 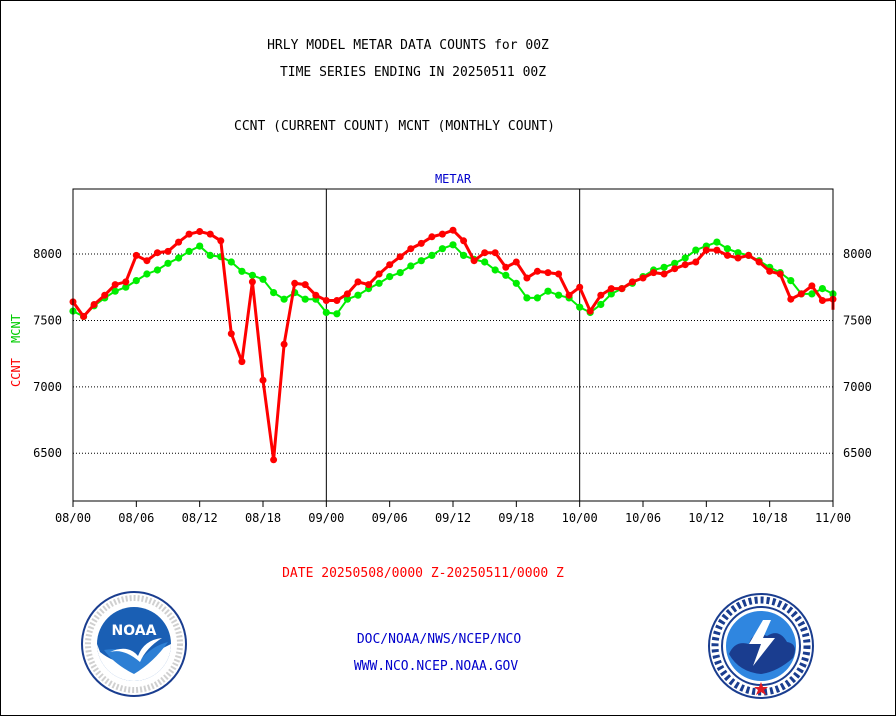 What do you see at coordinates (453, 518) in the screenshot?
I see `x-tick-label: 09/12` at bounding box center [453, 518].